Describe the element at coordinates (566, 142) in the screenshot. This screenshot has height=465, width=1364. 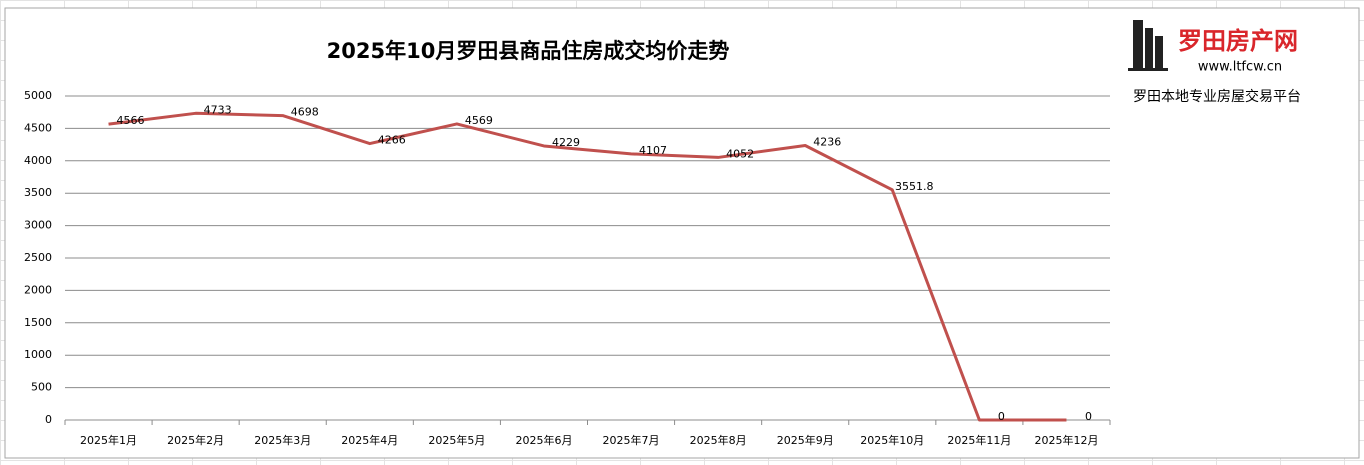
I see `data-label: 4229` at that location.